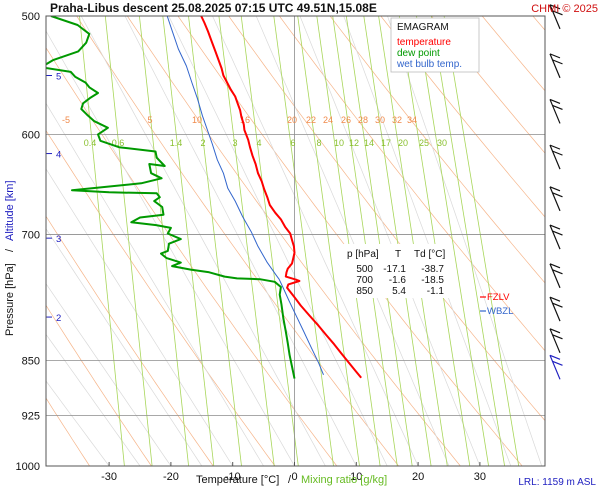  I want to click on dry-adiabat-label: 16, so click(245, 120).